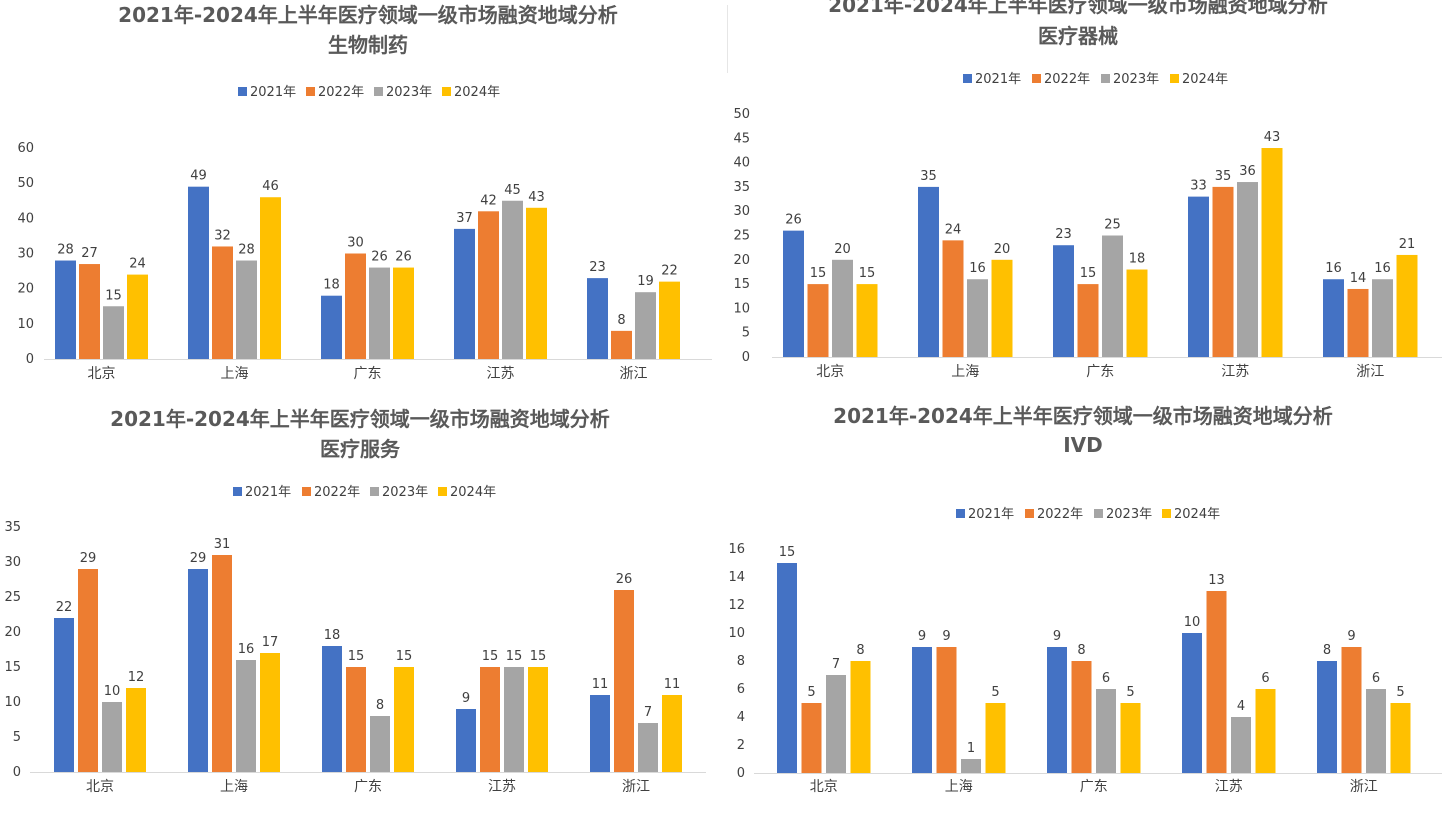 This screenshot has width=1450, height=817. What do you see at coordinates (1216, 580) in the screenshot?
I see `data-label: 13` at bounding box center [1216, 580].